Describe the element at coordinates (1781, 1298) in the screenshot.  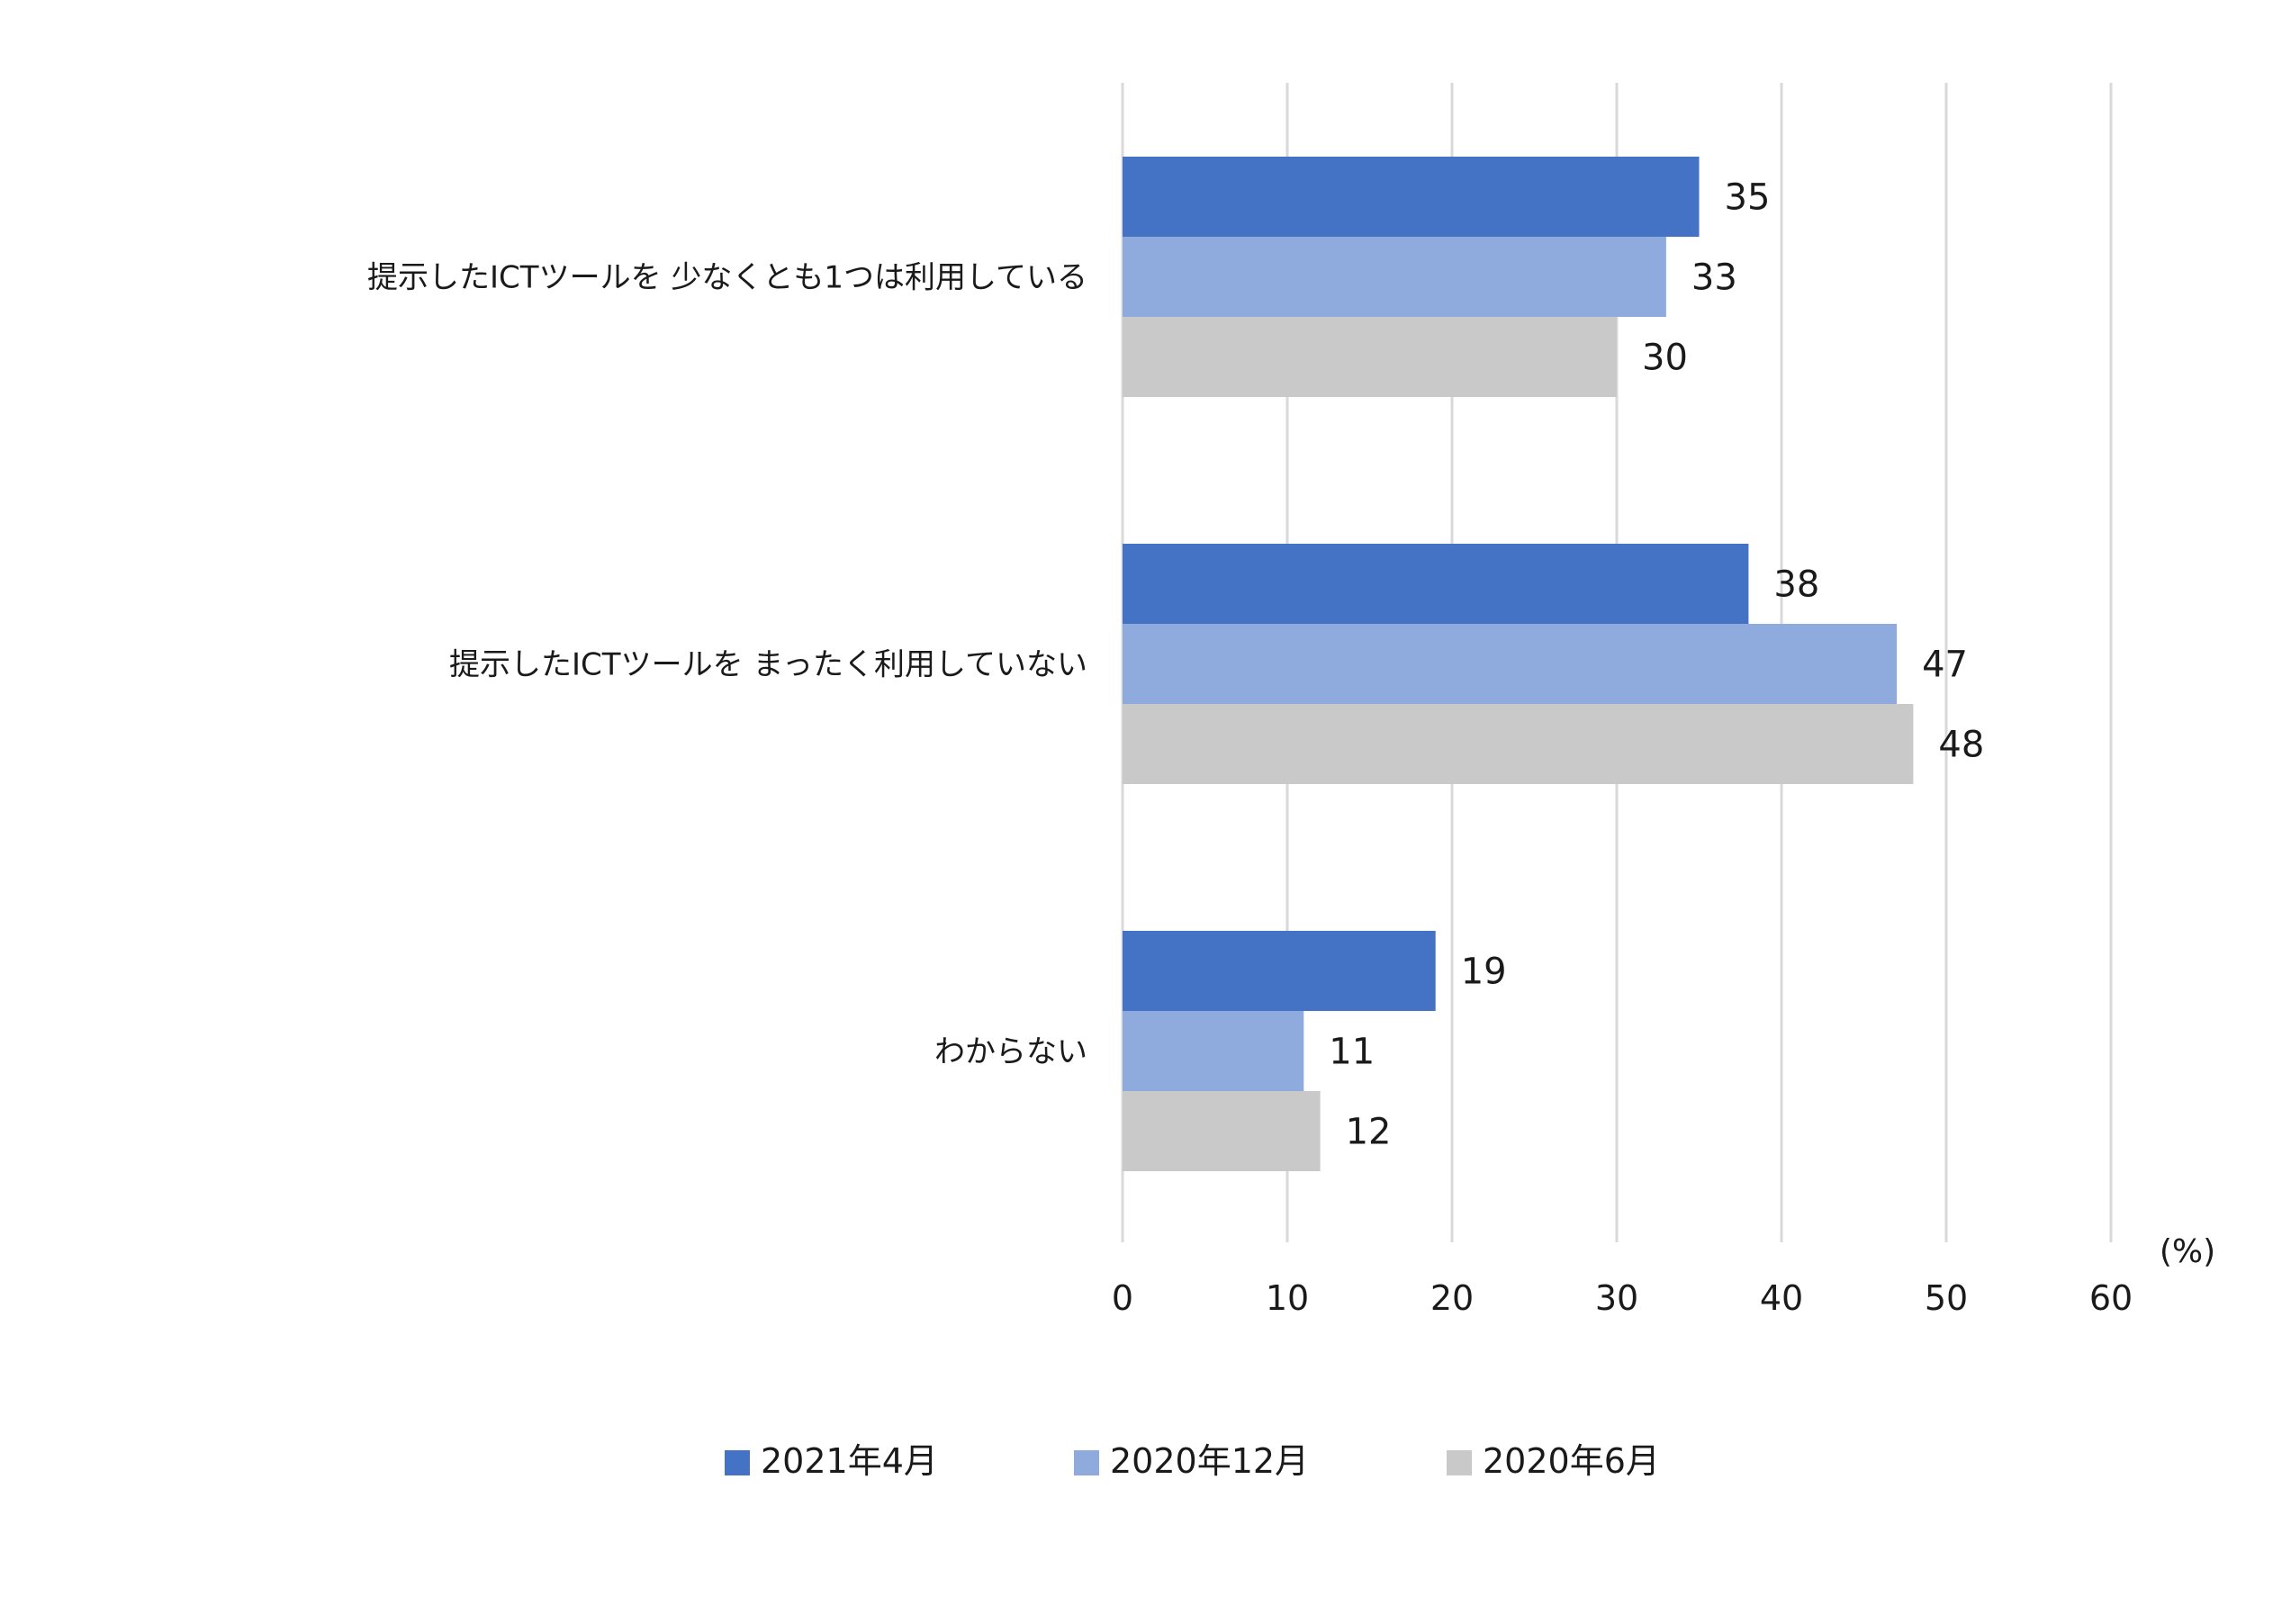
I see `x-tick-label-40: 40` at that location.